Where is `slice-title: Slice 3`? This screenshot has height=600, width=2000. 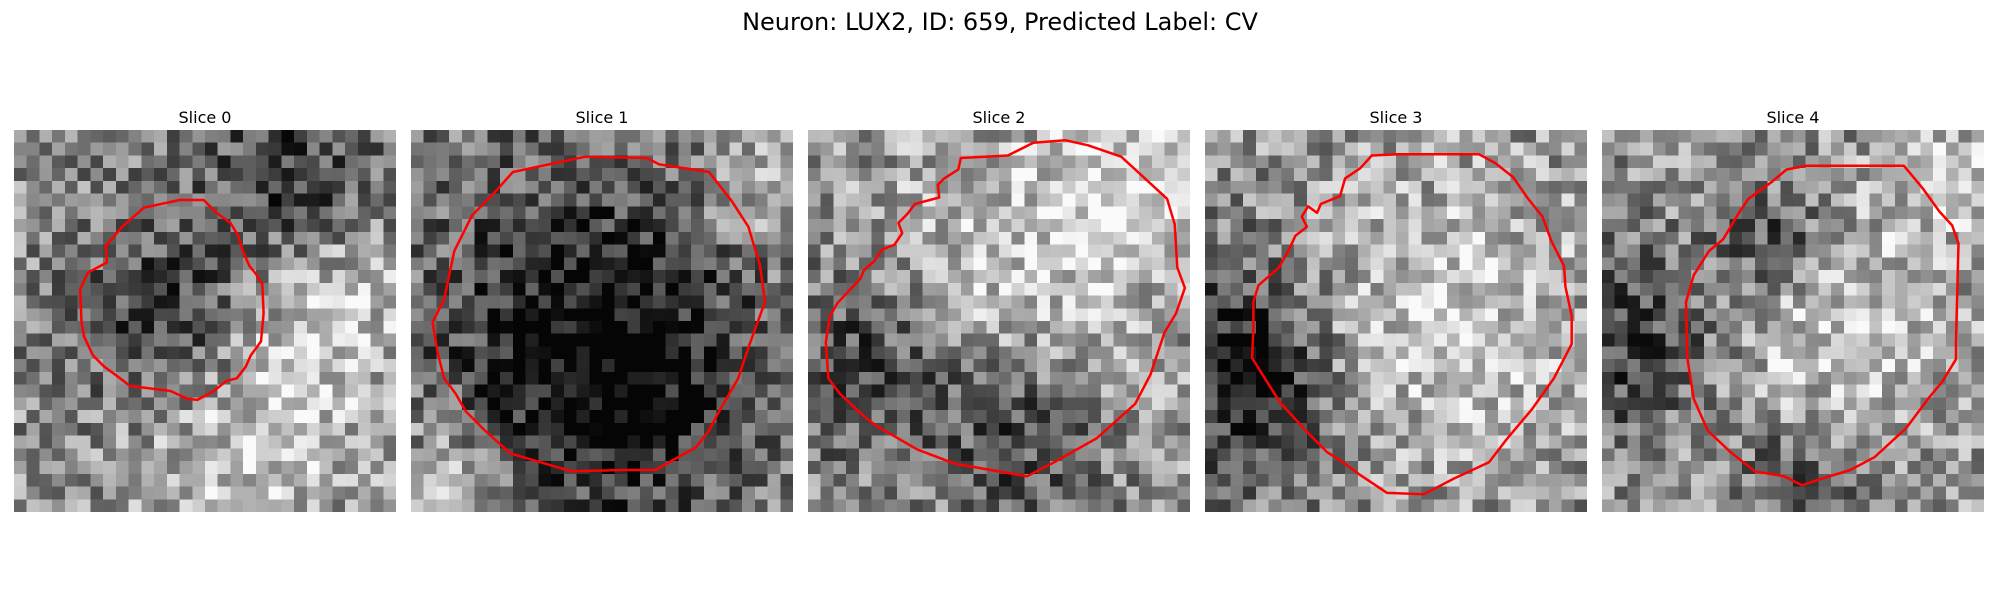
slice-title: Slice 3 is located at coordinates (1396, 117).